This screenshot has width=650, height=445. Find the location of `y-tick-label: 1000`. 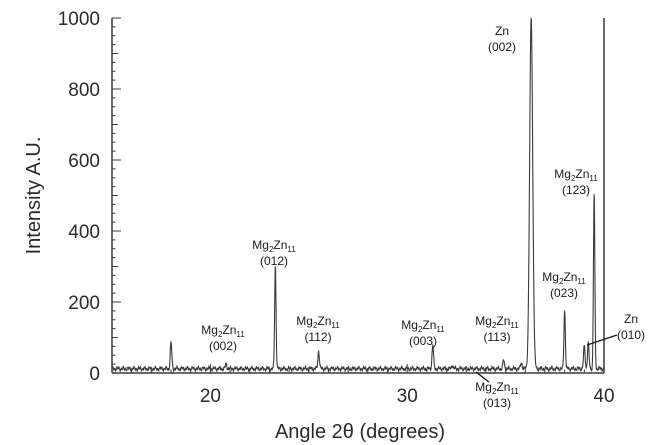

y-tick-label: 1000 is located at coordinates (79, 19).